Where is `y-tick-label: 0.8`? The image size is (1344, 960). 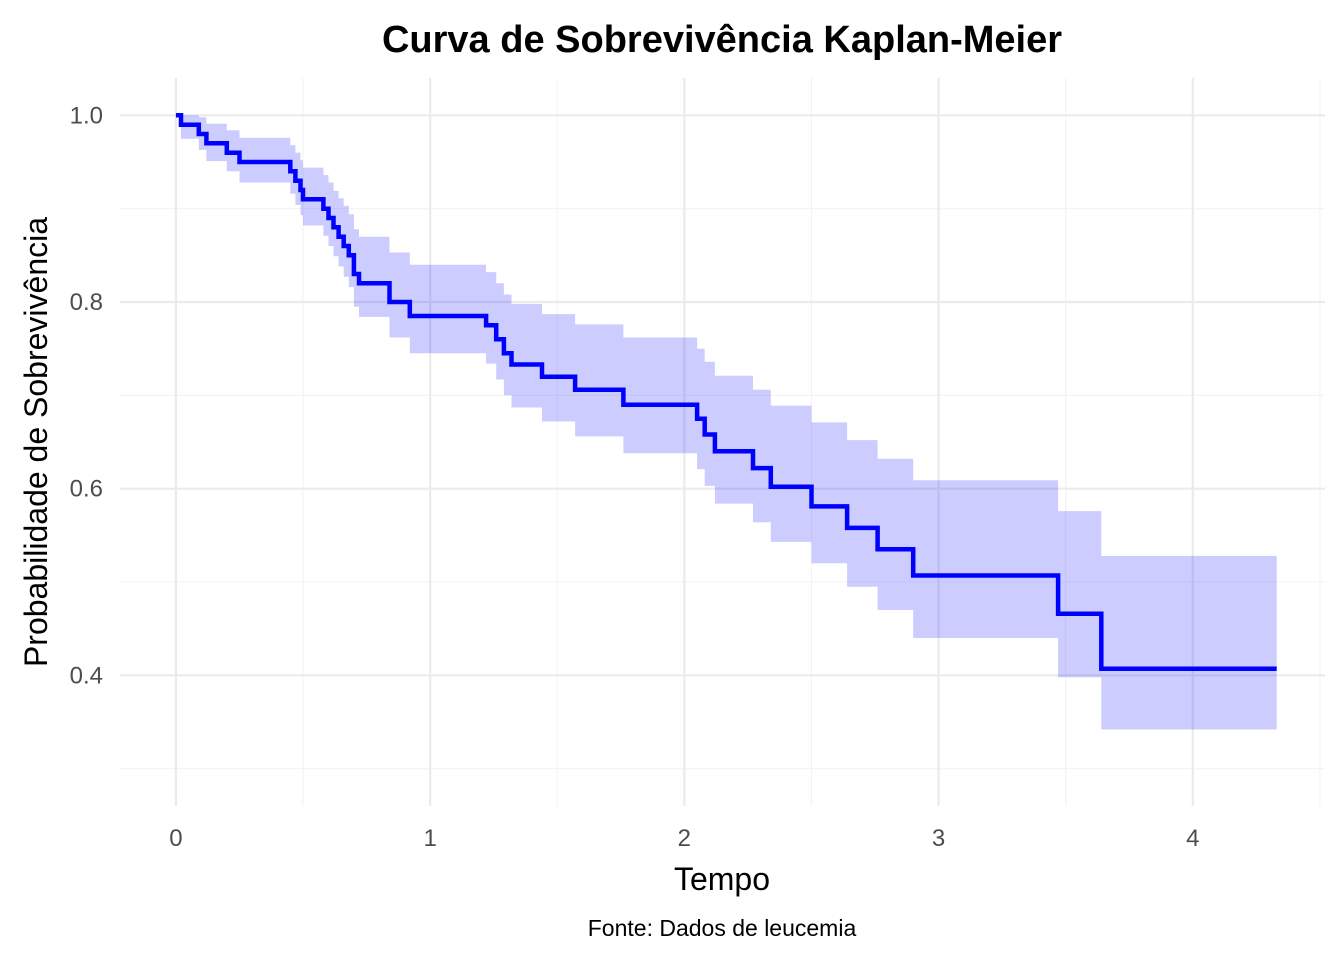
y-tick-label: 0.8 is located at coordinates (86, 302).